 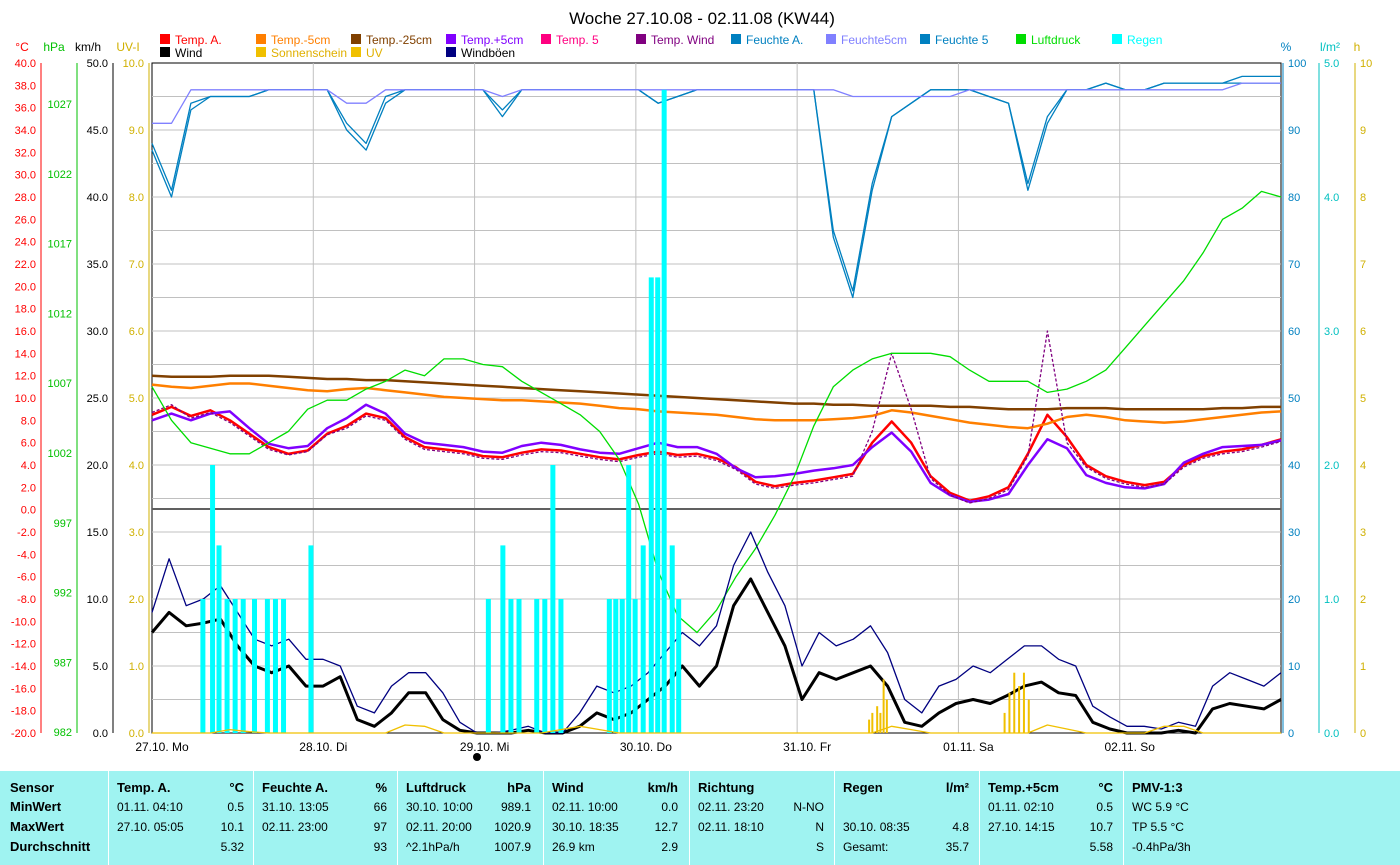 What do you see at coordinates (1294, 332) in the screenshot?
I see `humidity-tick-label: 60` at bounding box center [1294, 332].